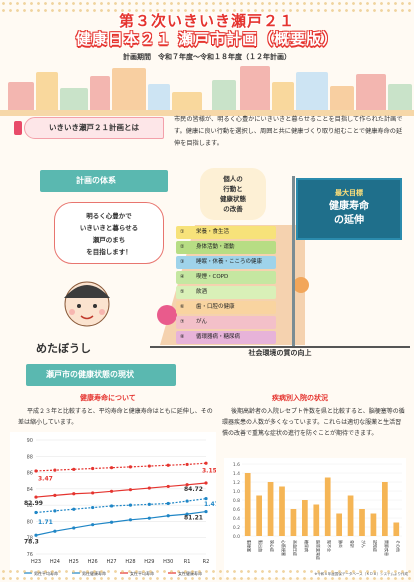 Image resolution: width=414 pixels, height=582 pixels. What do you see at coordinates (30, 457) in the screenshot?
I see `y-tick-label: 88` at bounding box center [30, 457].